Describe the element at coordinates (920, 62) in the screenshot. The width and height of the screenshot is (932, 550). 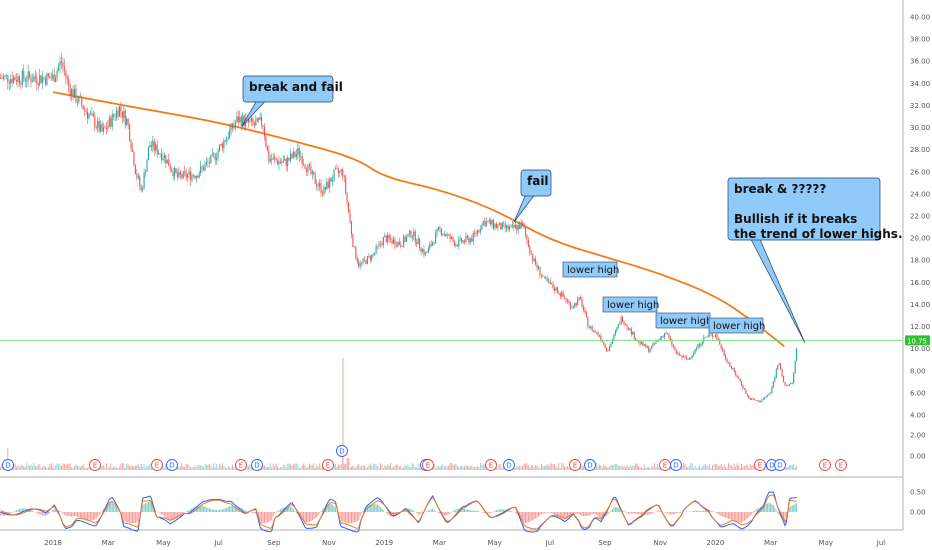
I see `price-tick-label: 36.00` at that location.